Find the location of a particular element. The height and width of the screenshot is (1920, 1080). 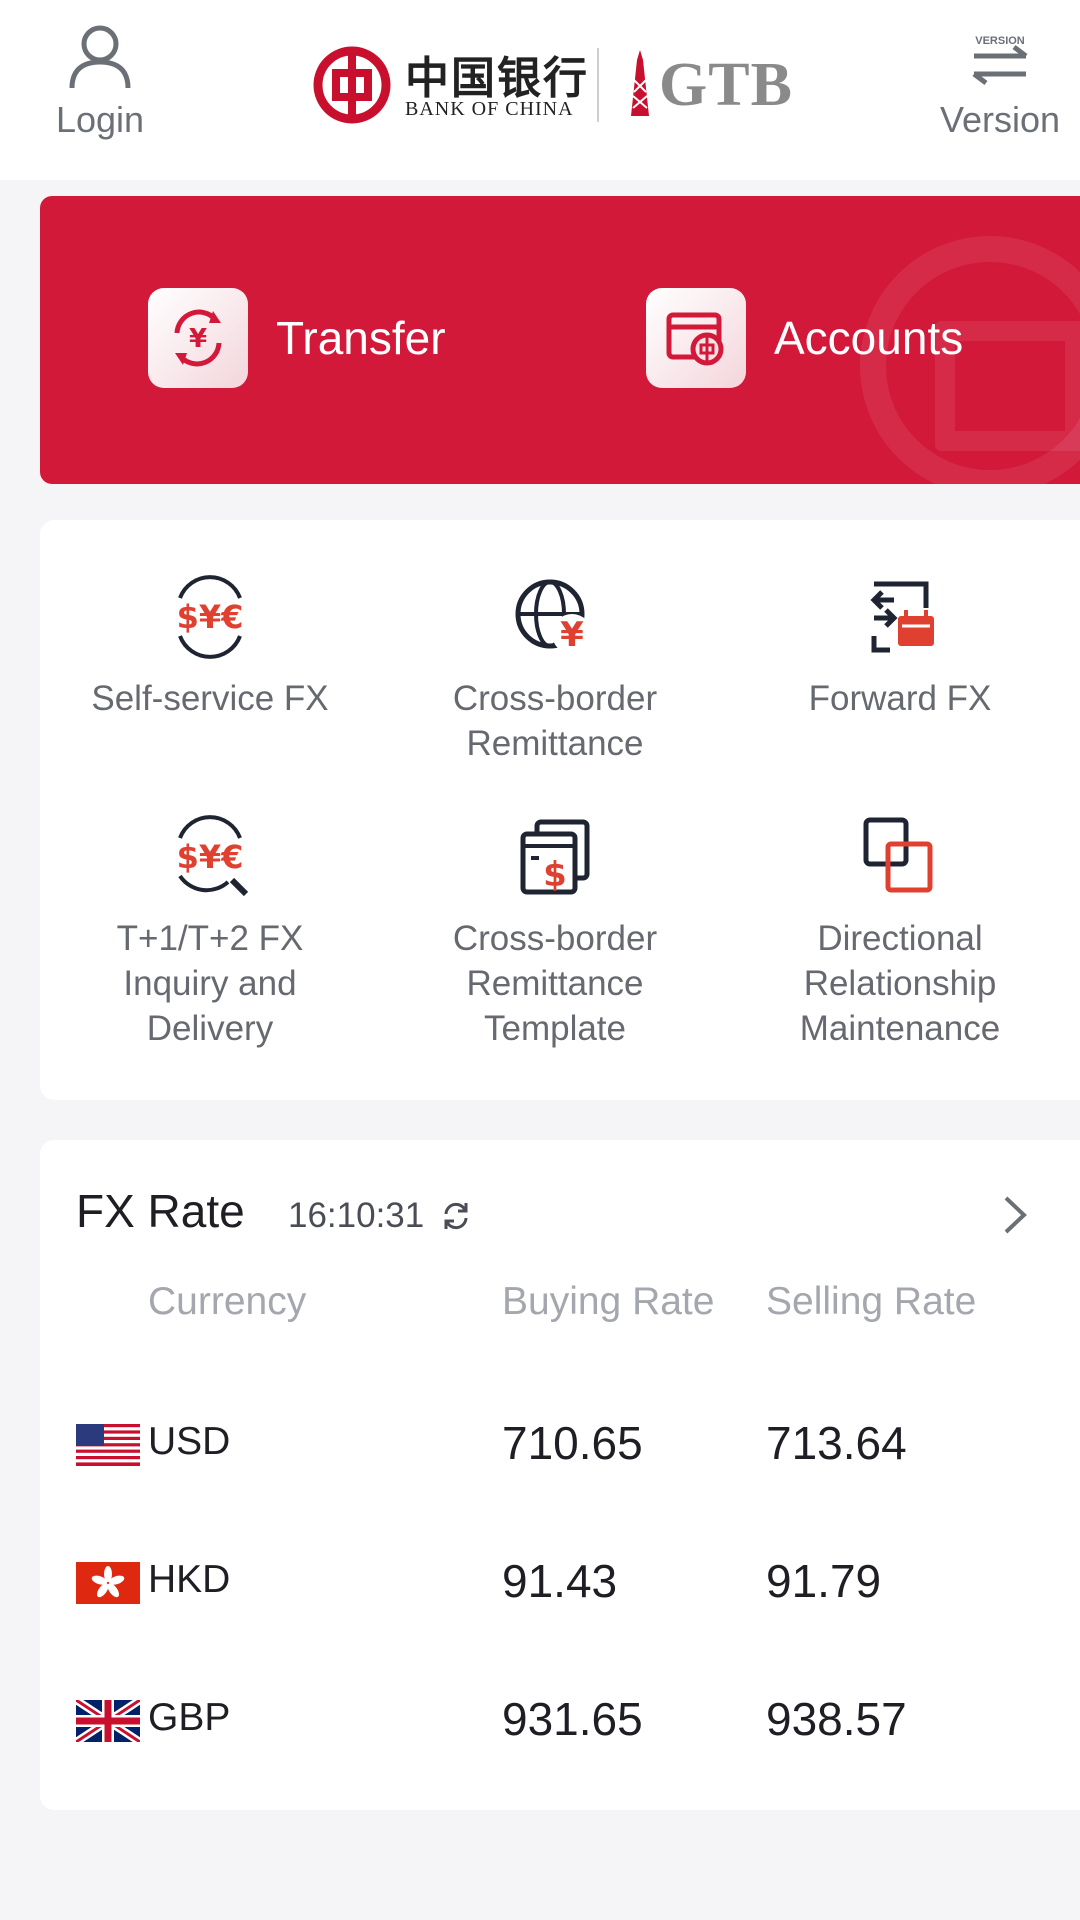

fx-row-gbp: GBP 931.65 938.57 is located at coordinates (540, 1722).